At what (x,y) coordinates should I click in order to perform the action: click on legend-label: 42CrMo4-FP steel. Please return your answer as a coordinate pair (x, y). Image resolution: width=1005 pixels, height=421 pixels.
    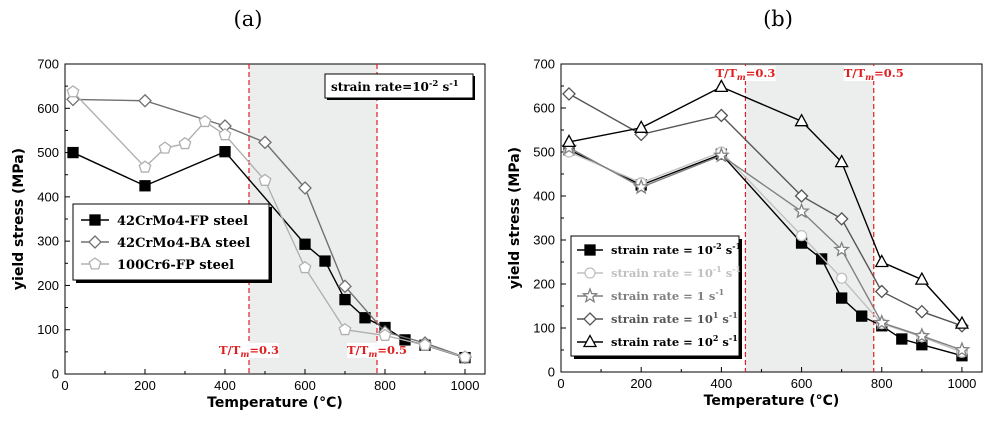
    Looking at the image, I should click on (182, 221).